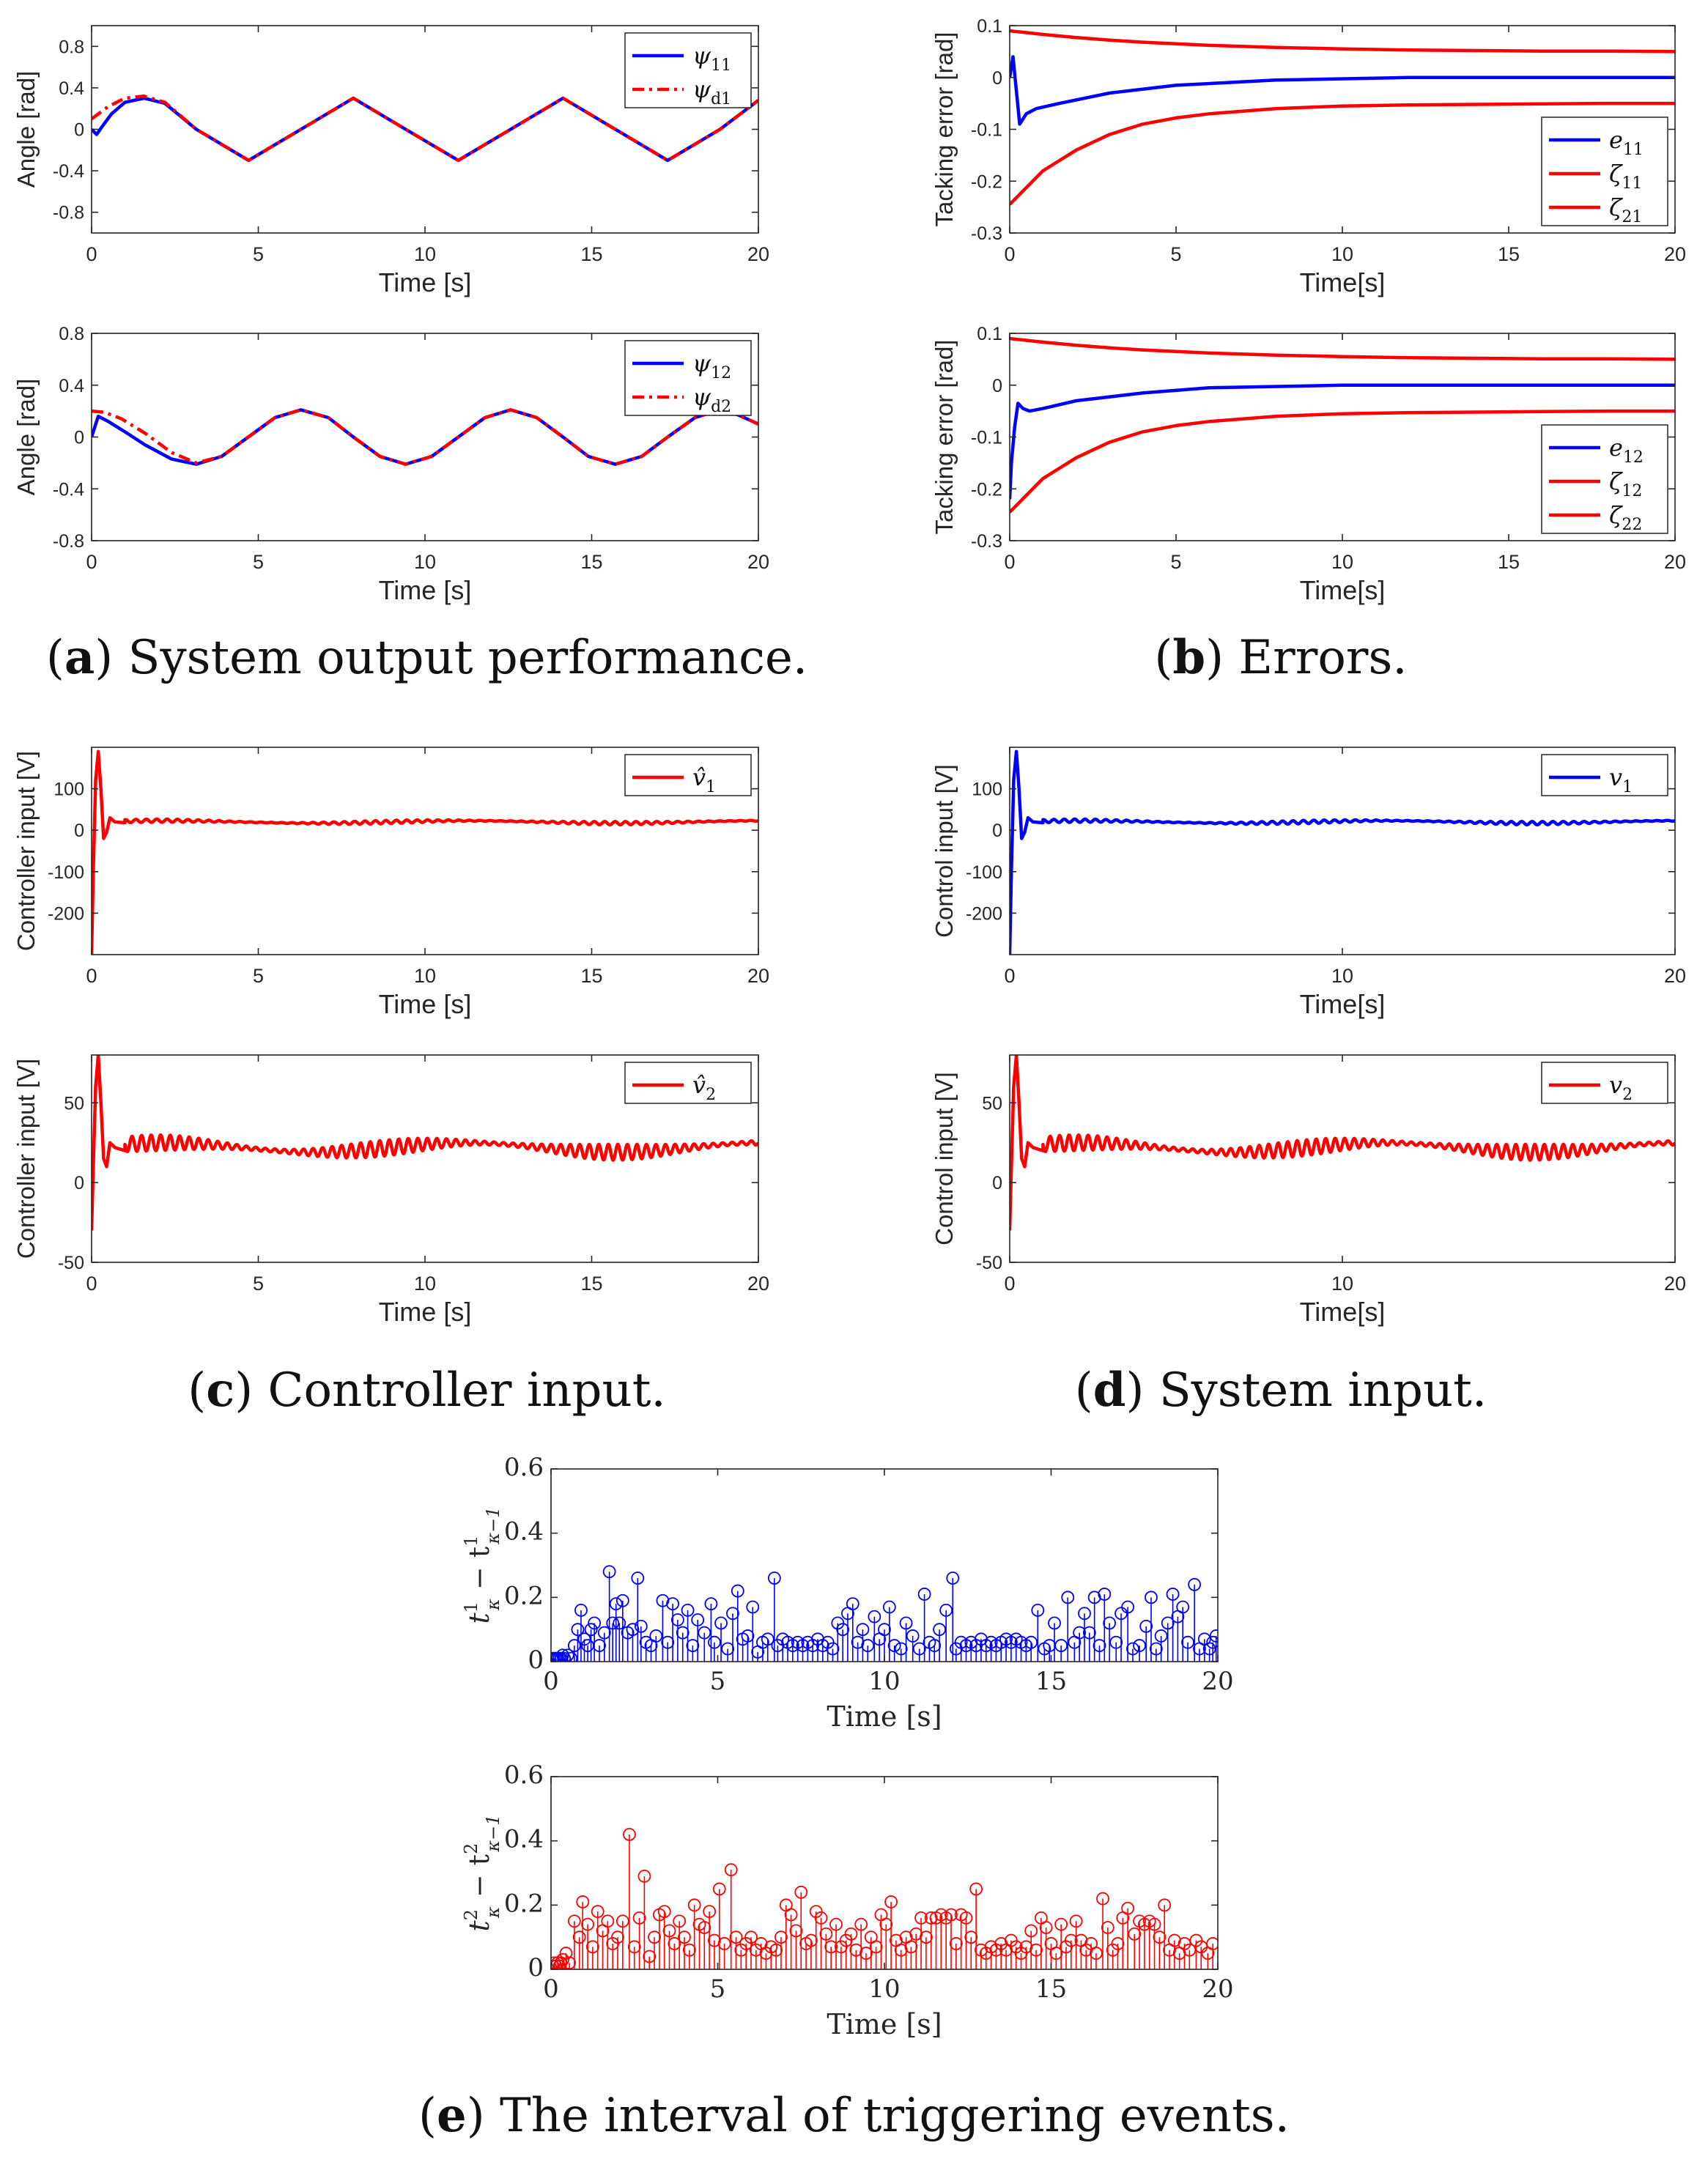 The width and height of the screenshot is (1708, 2162). Describe the element at coordinates (1281, 658) in the screenshot. I see `caption-b: (b) Errors.` at that location.